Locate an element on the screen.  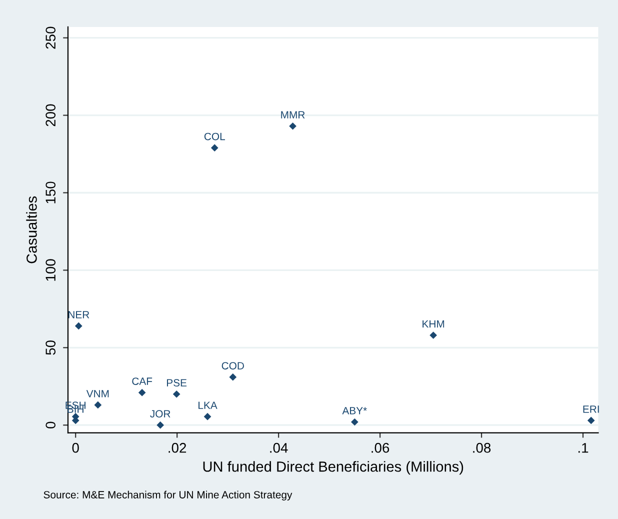
annotation: COD is located at coordinates (233, 366).